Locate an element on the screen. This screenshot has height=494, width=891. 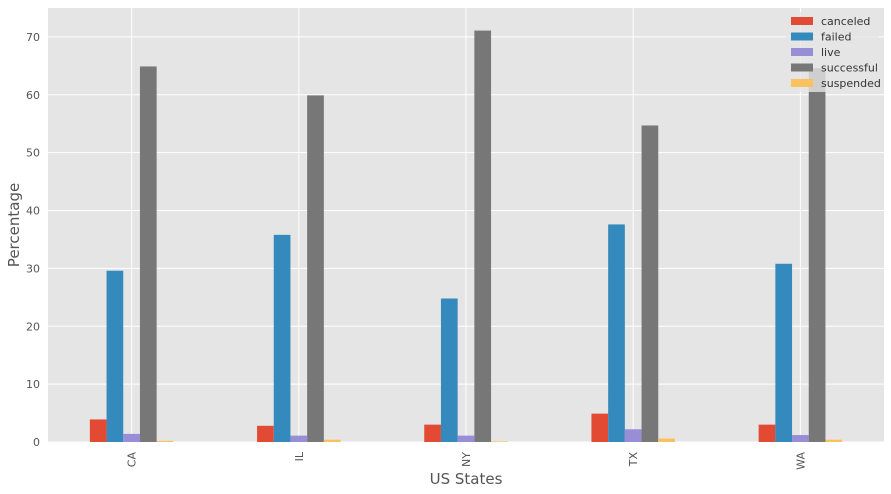
bar-suspended-NY is located at coordinates (499, 442).